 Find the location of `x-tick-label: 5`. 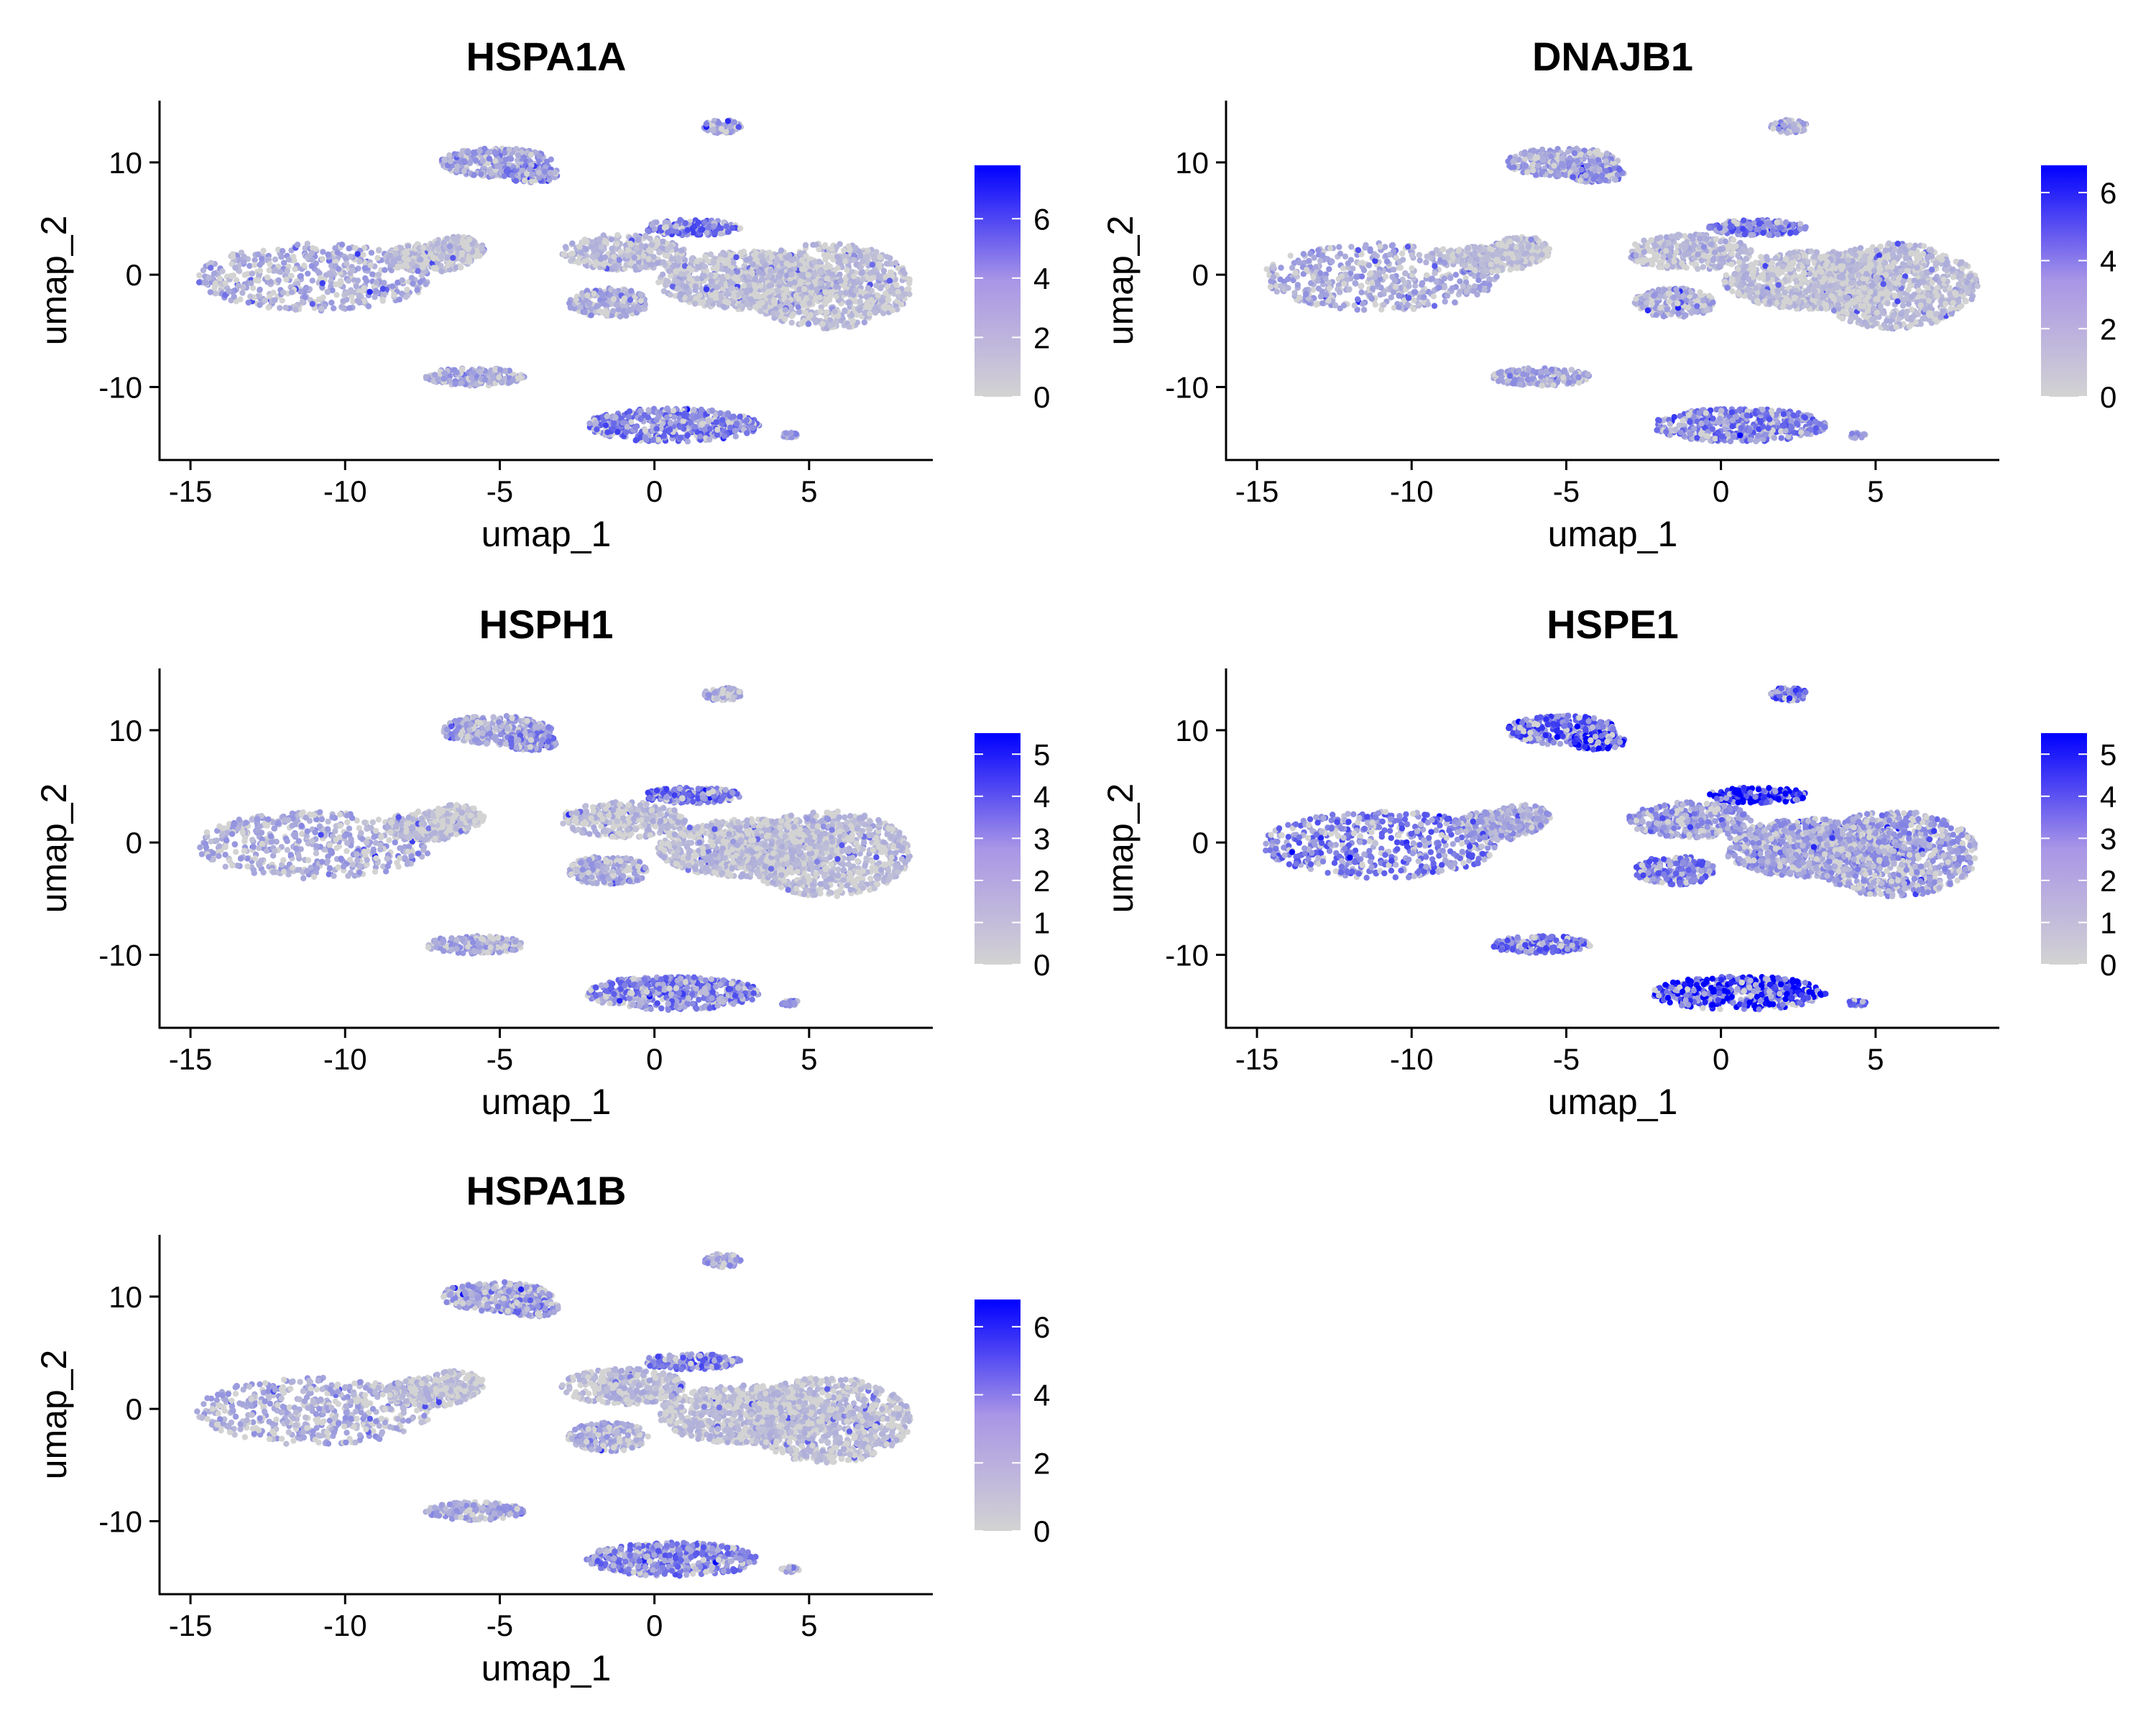

x-tick-label: 5 is located at coordinates (809, 491).